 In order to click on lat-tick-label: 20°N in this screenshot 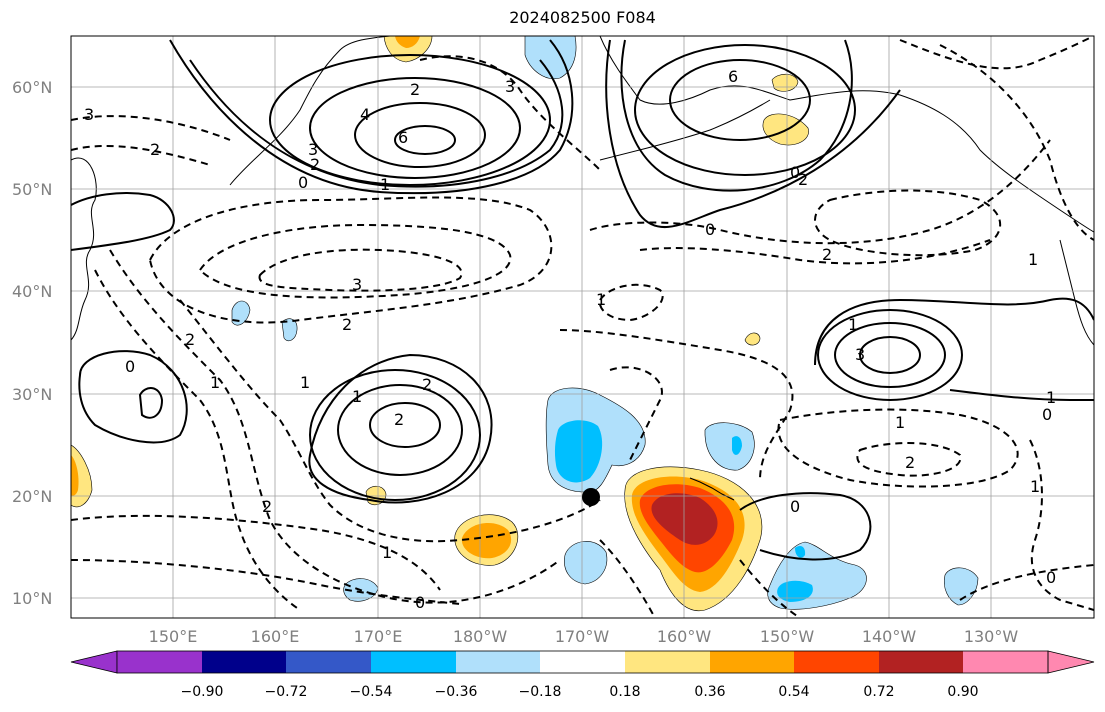, I will do `click(32, 496)`.